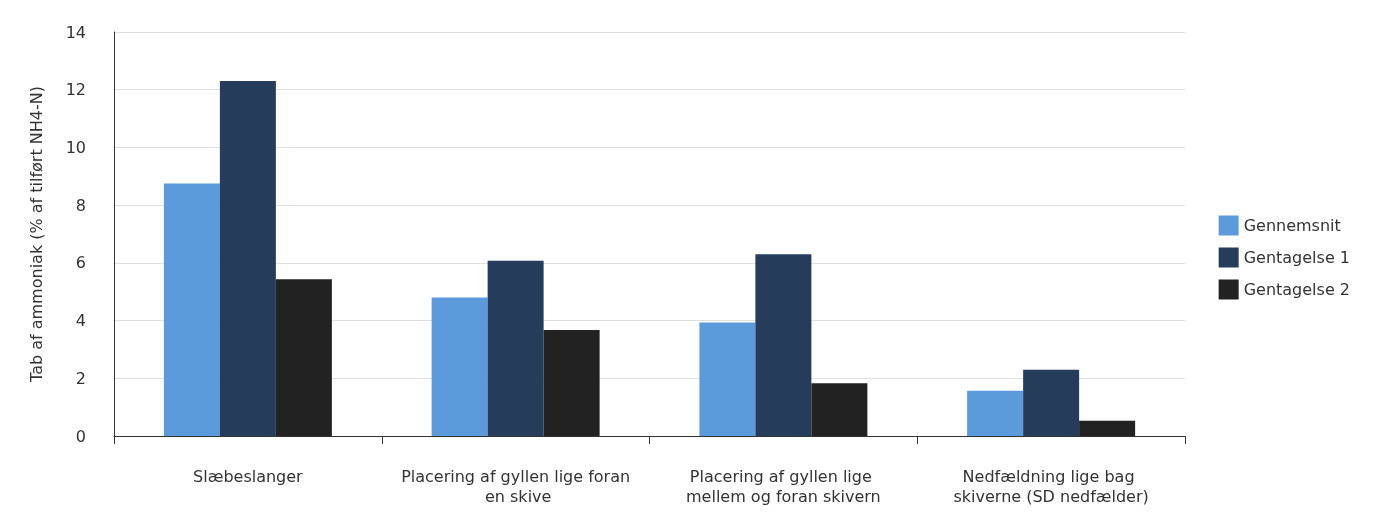 The image size is (1383, 515). I want to click on y-axis-title: Tab af ammoniak (% af tilført NH4-N), so click(36, 234).